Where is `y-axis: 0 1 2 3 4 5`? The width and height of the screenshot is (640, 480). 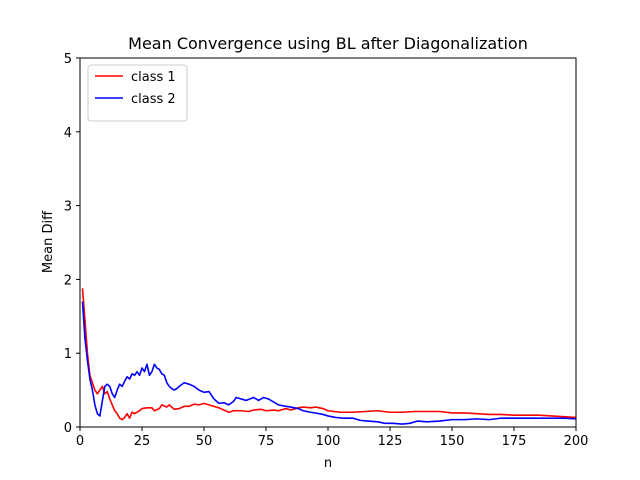 y-axis: 0 1 2 3 4 5 is located at coordinates (72, 244).